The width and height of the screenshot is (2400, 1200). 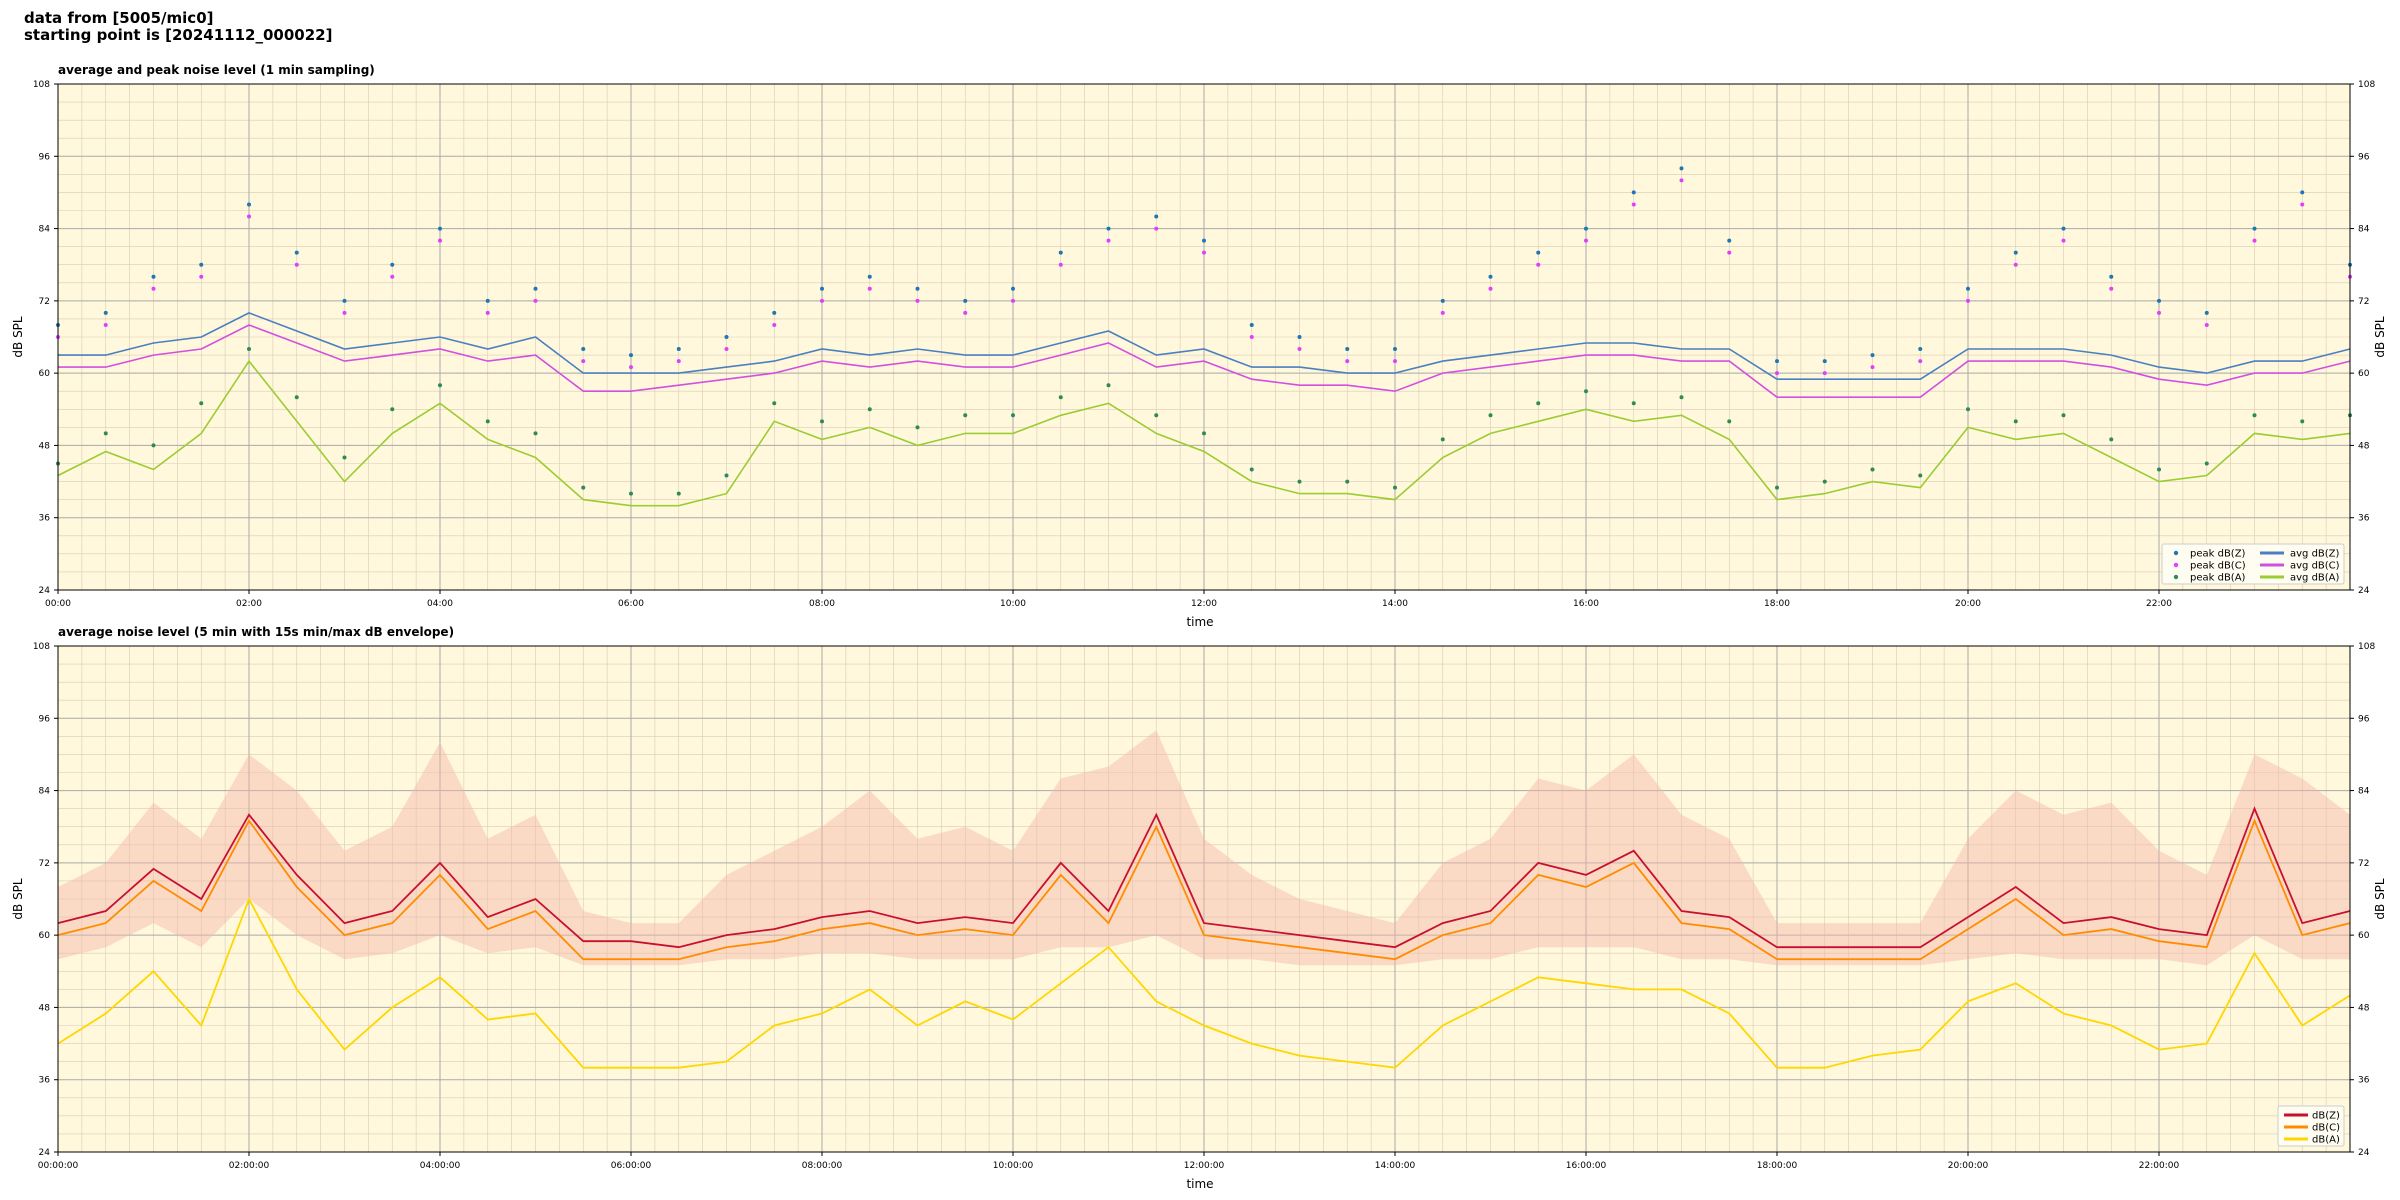 What do you see at coordinates (119, 18) in the screenshot?
I see `header-source-line: data from [5005/mic0]` at bounding box center [119, 18].